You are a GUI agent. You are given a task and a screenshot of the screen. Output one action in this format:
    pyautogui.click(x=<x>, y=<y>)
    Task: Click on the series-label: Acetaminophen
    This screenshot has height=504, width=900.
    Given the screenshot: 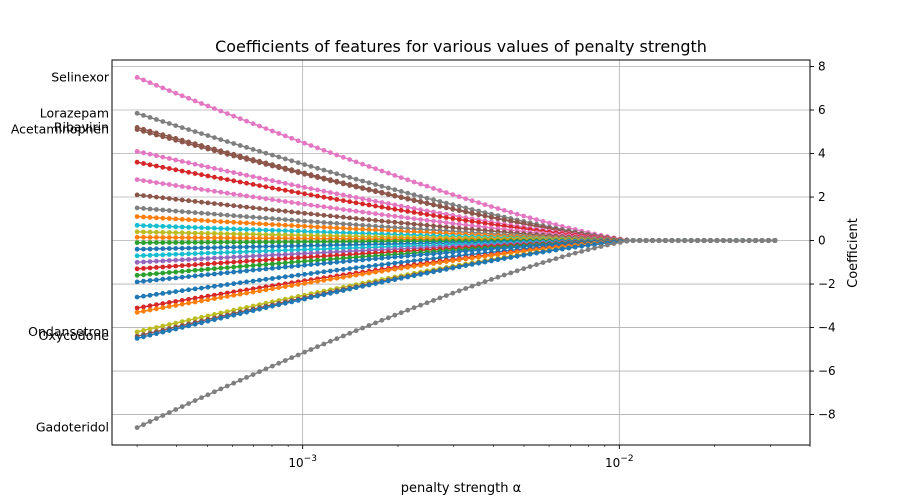 What is the action you would take?
    pyautogui.click(x=60, y=129)
    